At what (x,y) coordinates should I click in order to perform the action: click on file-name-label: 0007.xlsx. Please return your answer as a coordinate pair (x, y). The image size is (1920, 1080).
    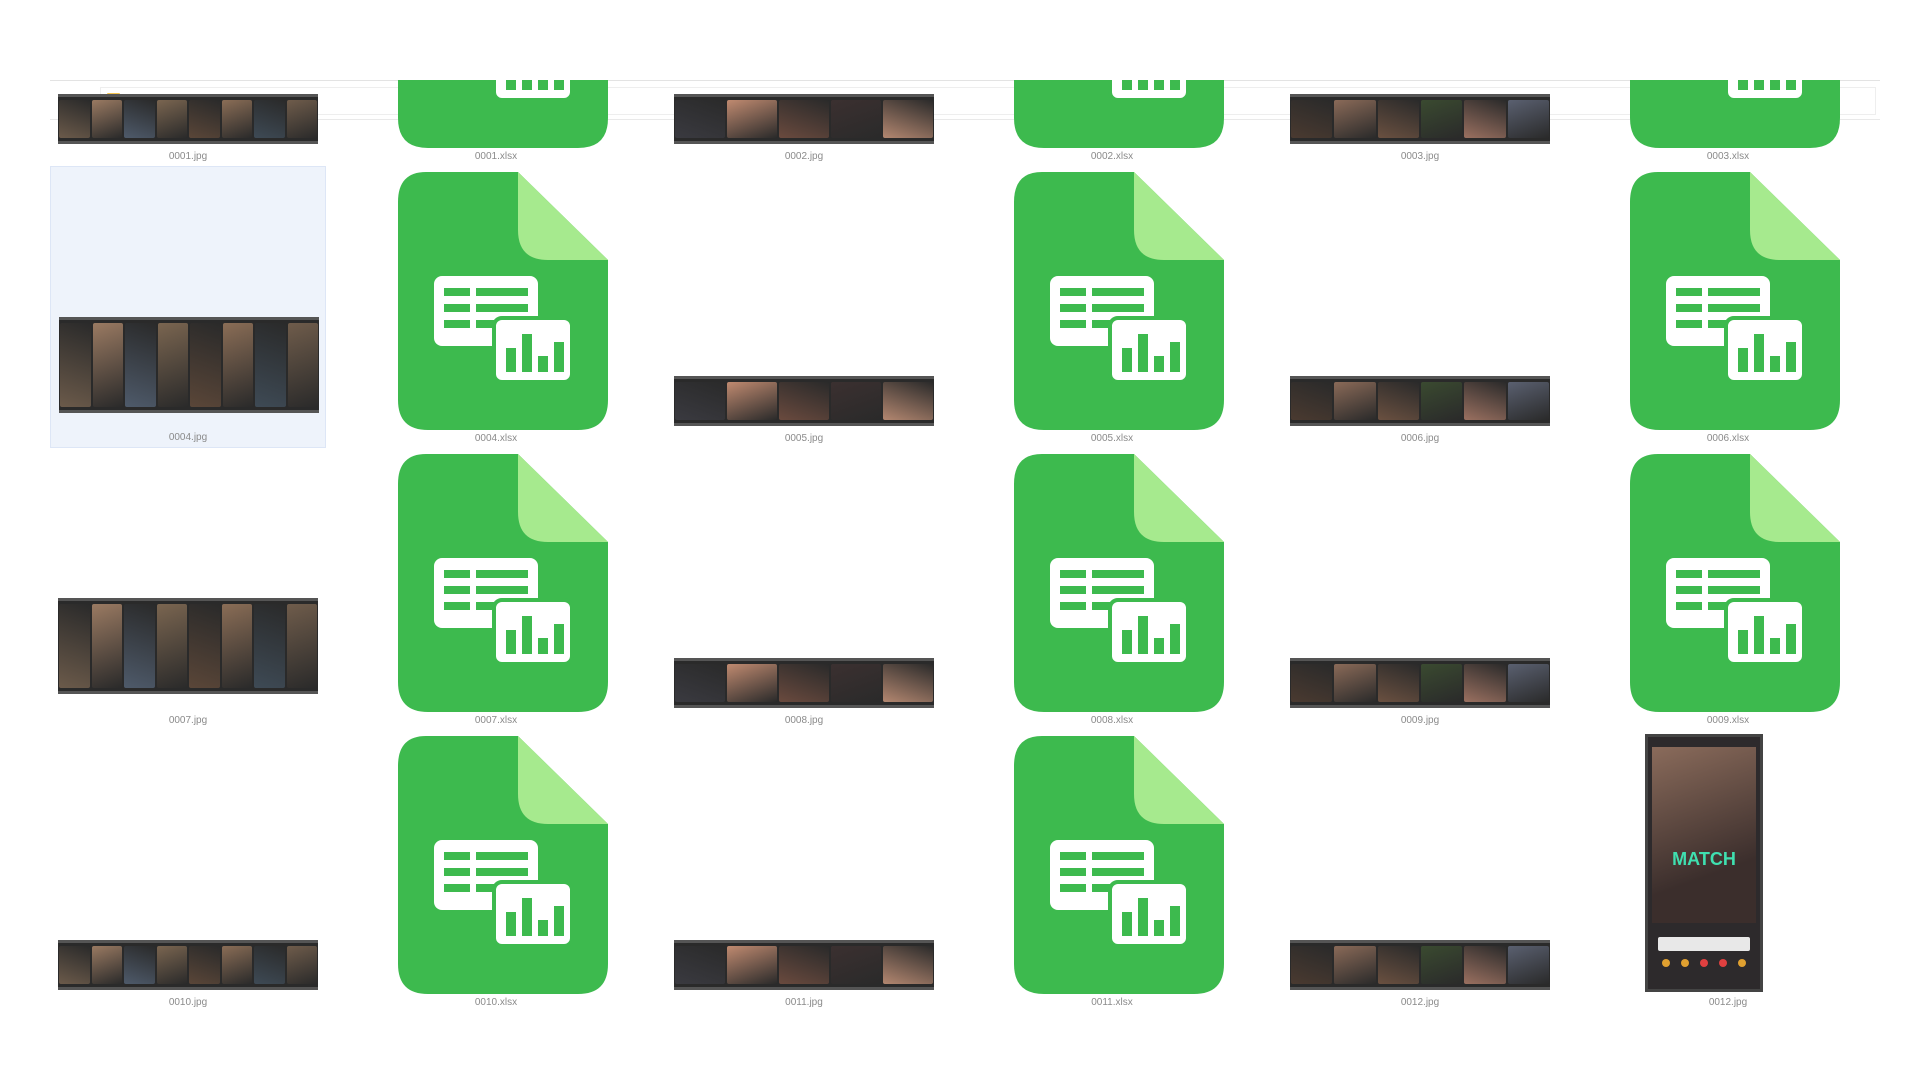
    Looking at the image, I should click on (496, 720).